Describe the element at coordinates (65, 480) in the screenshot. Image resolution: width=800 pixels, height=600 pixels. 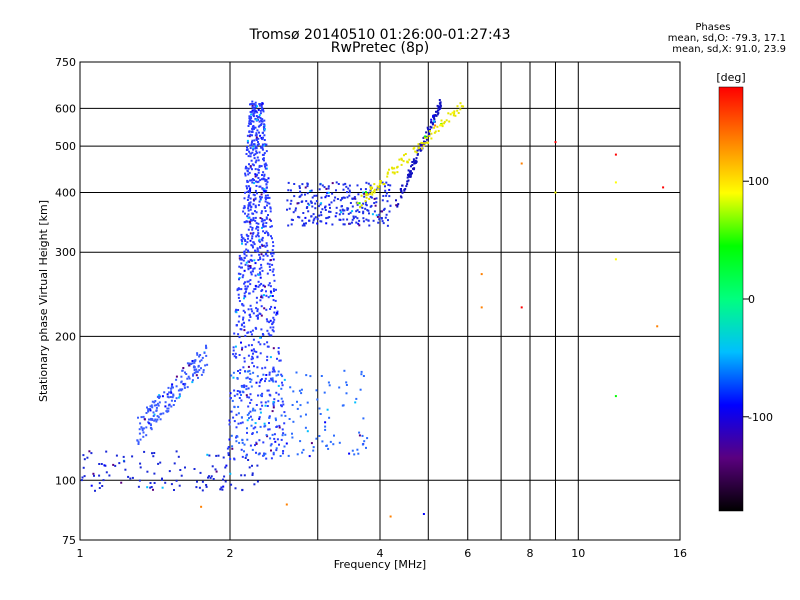
I see `y-tick-label: 100` at that location.